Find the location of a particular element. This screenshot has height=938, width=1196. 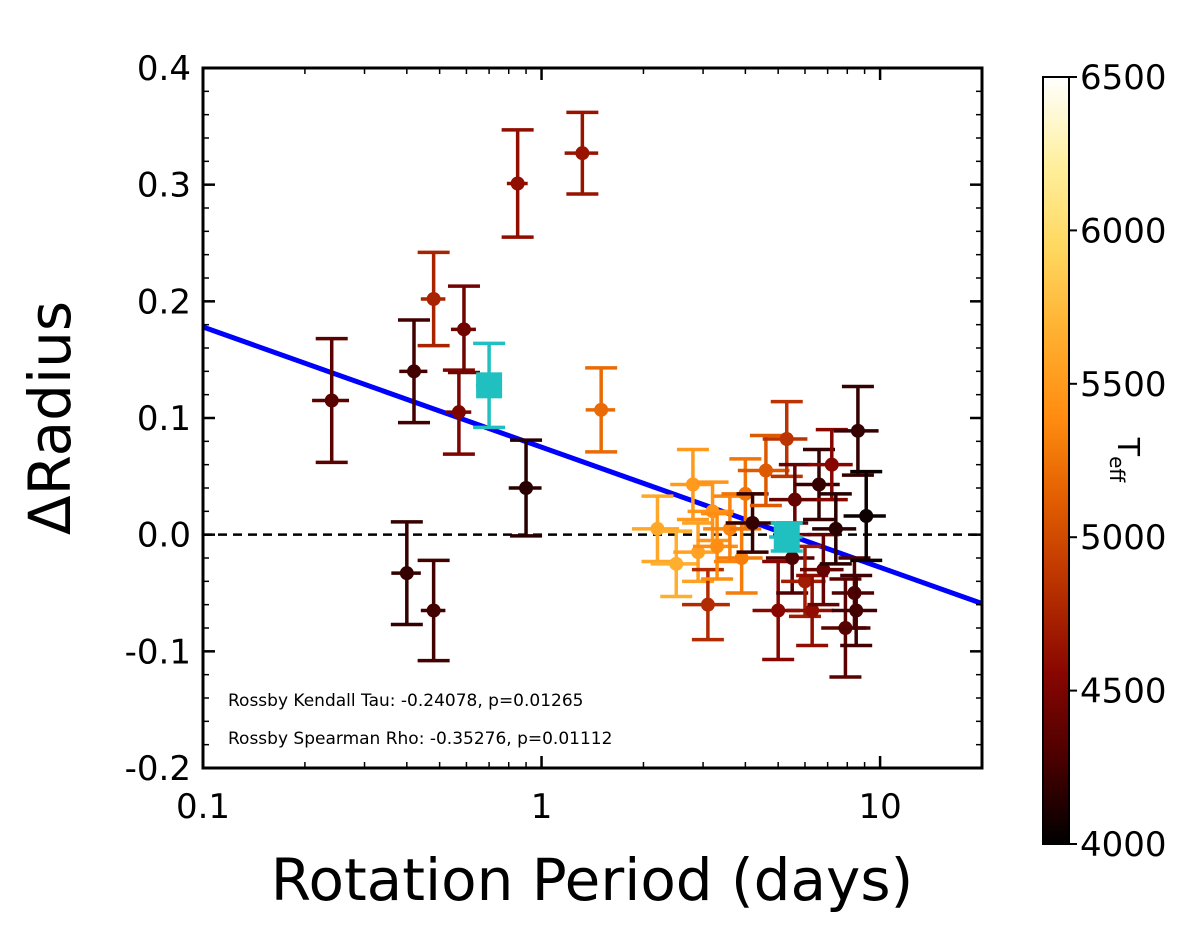

colorbar-tick-label: 6500 is located at coordinates (1123, 78).